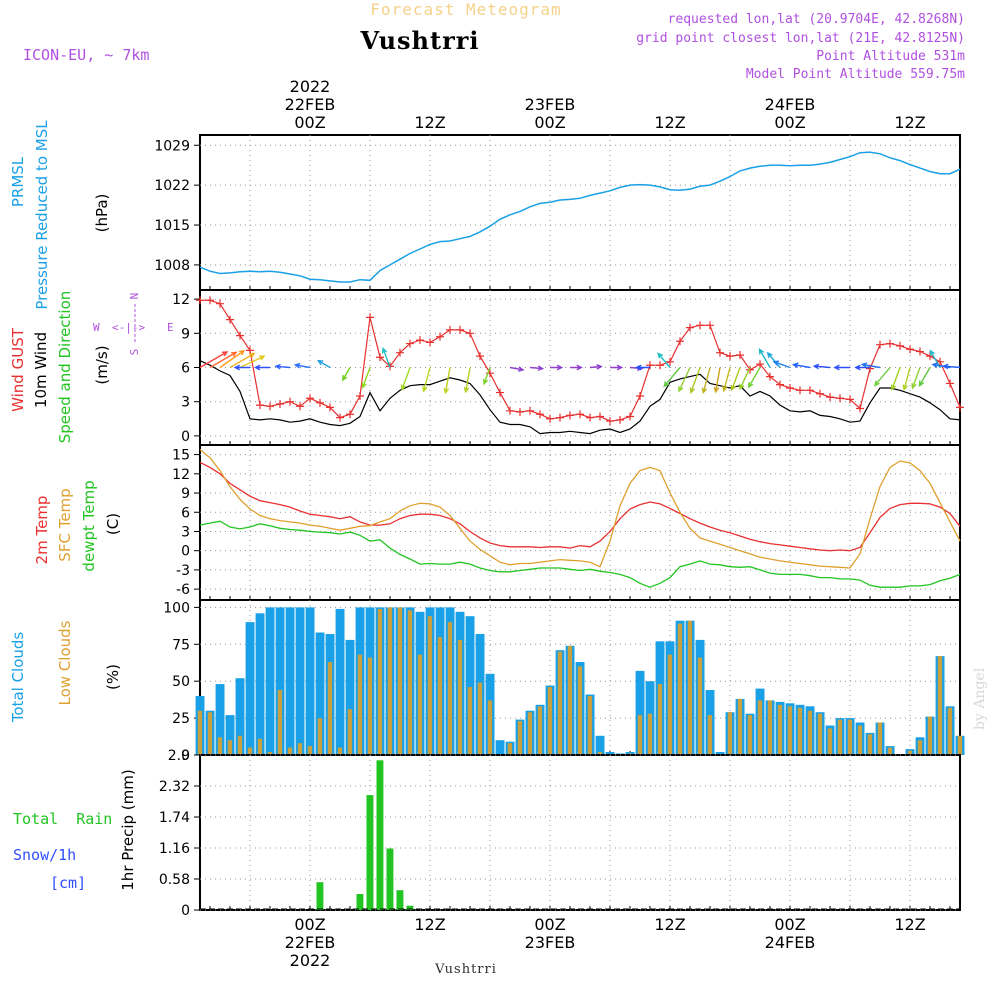 This screenshot has width=1000, height=1000. What do you see at coordinates (465, 9) in the screenshot?
I see `product-title: Forecast Meteogram` at bounding box center [465, 9].